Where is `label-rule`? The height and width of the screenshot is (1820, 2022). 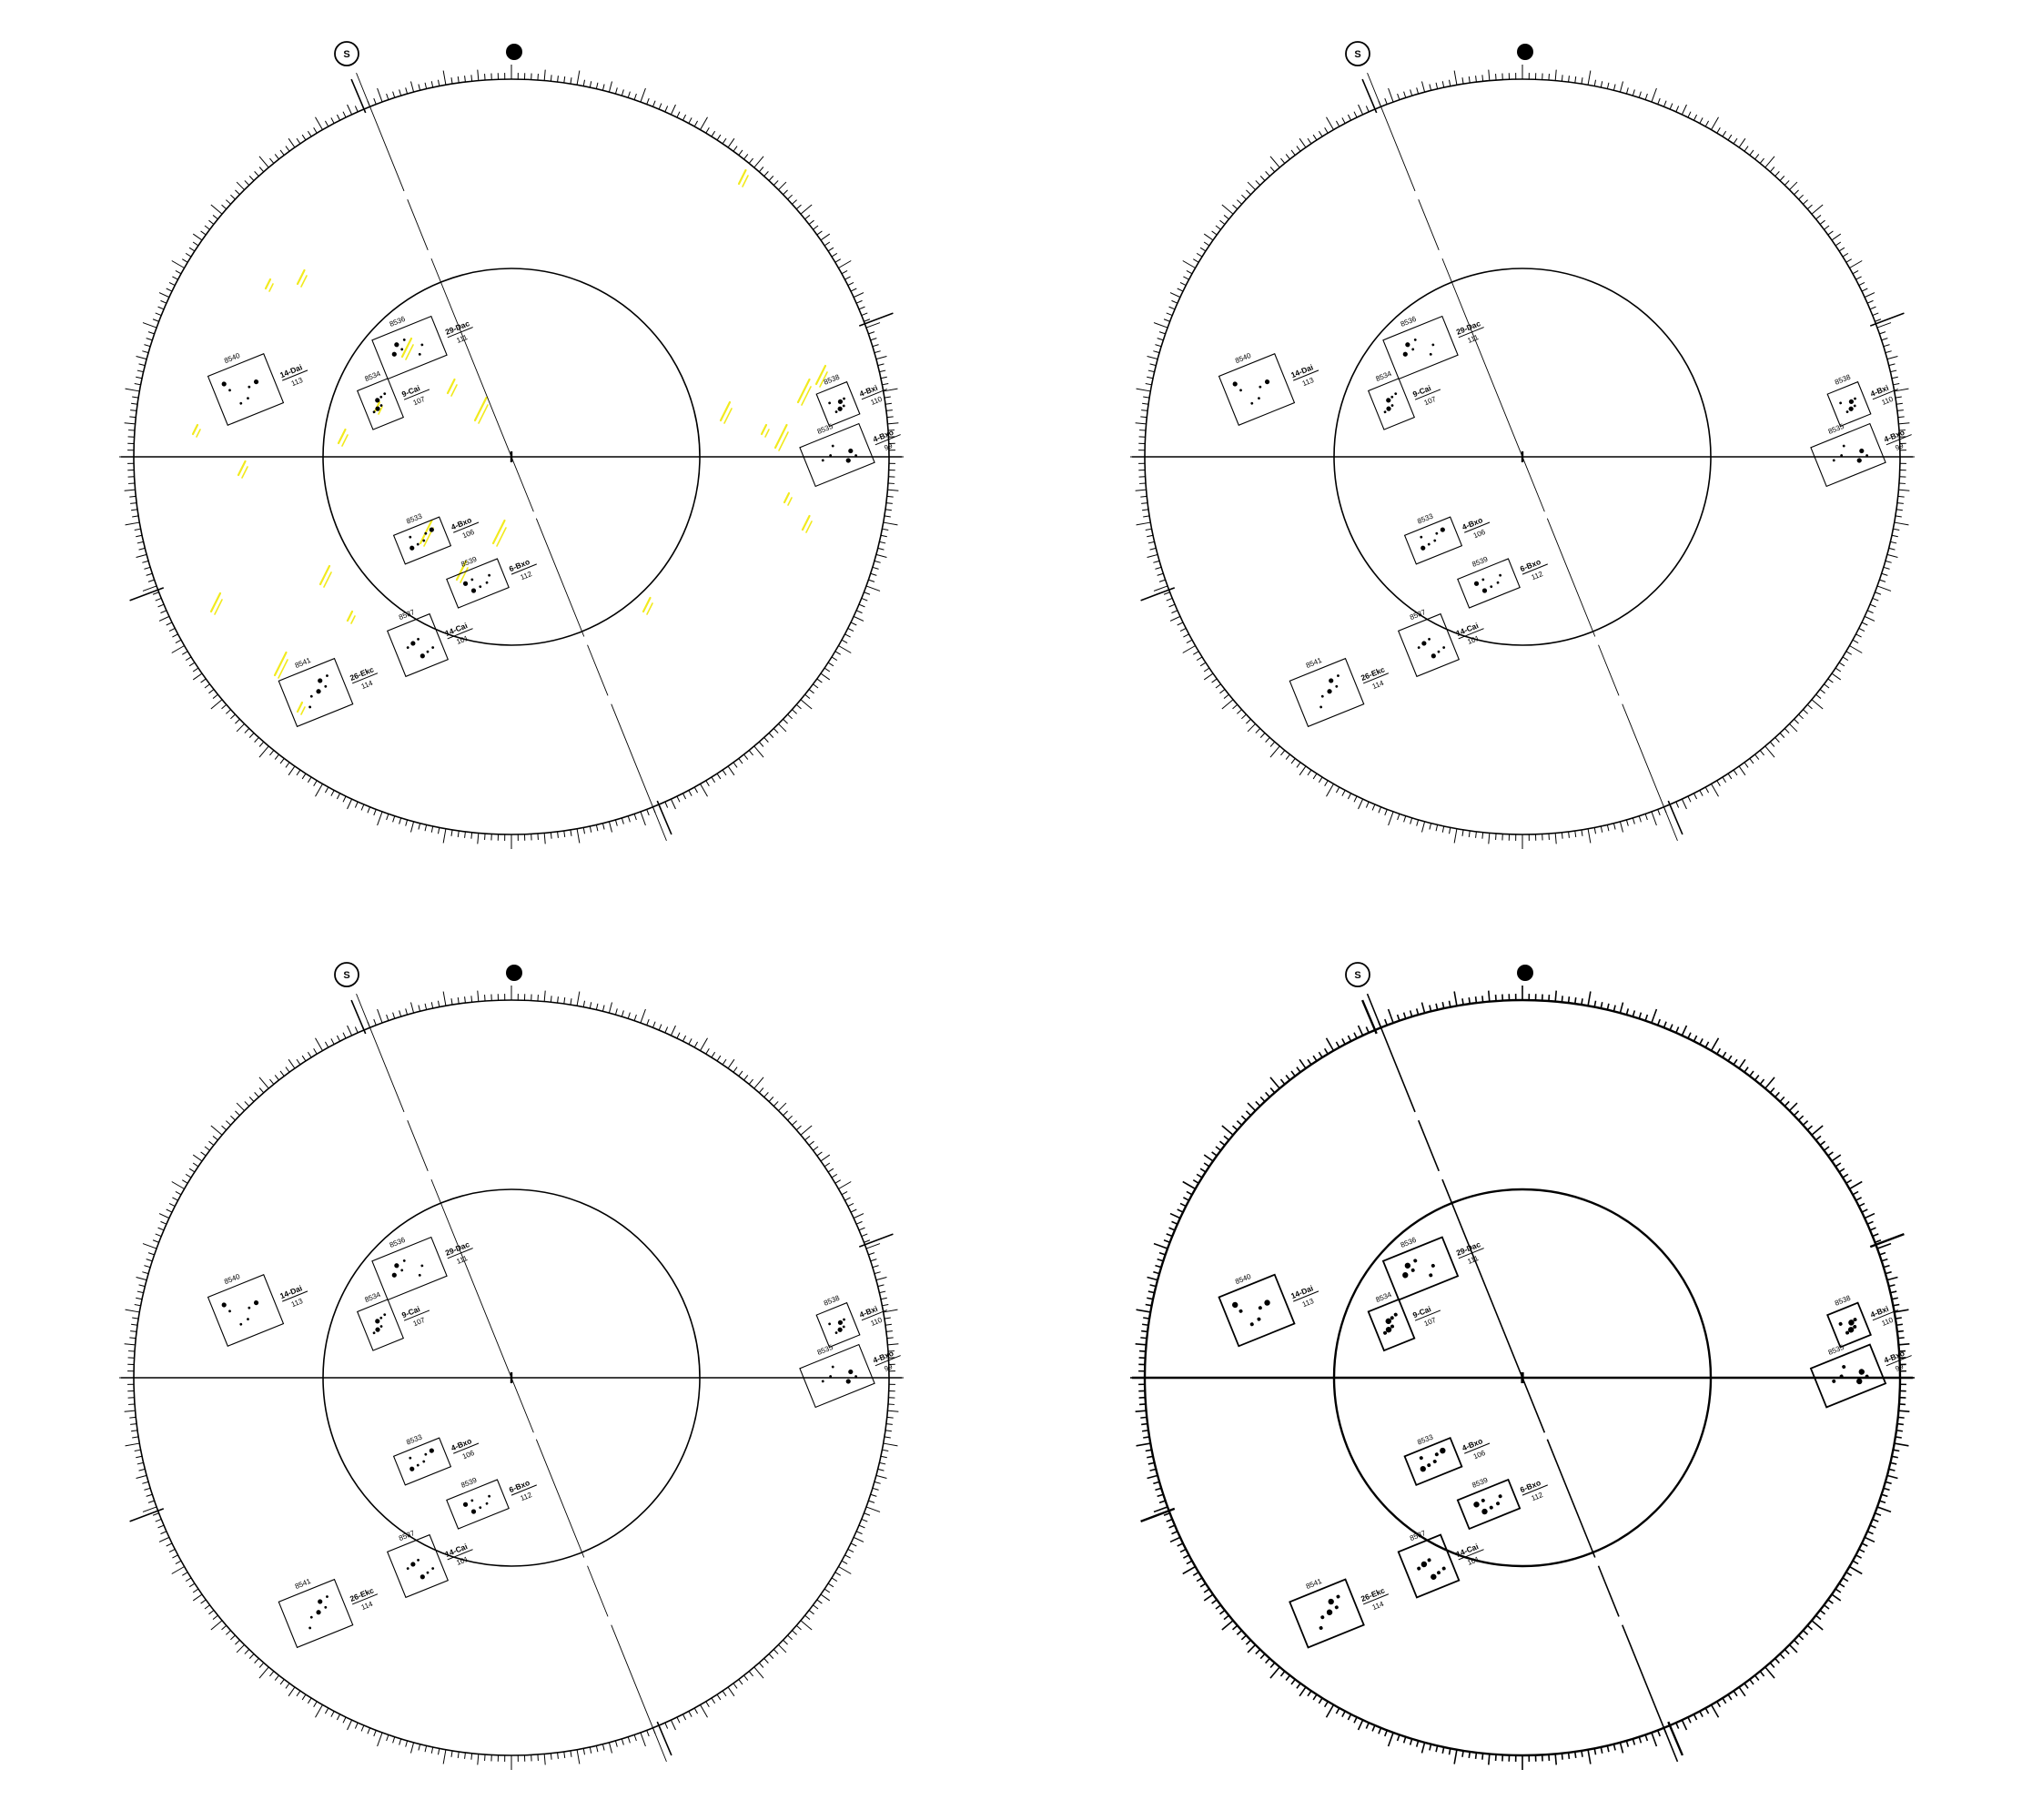
label-rule is located at coordinates (365, 678).